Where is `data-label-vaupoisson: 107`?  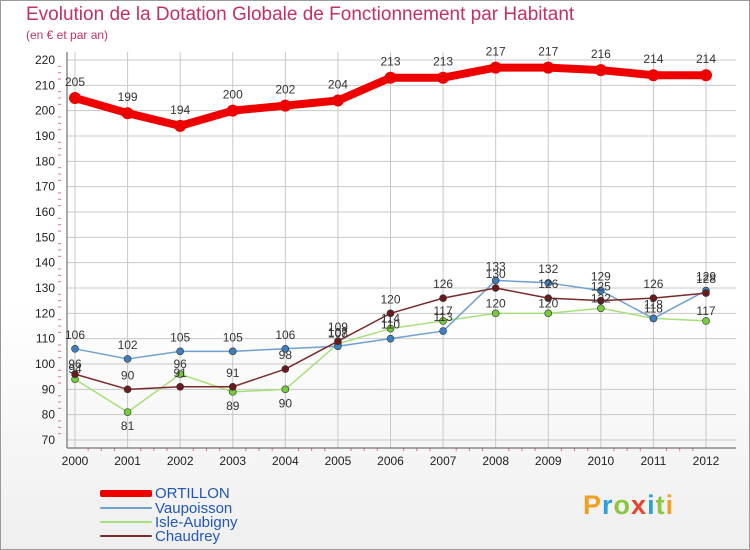 data-label-vaupoisson: 107 is located at coordinates (338, 332).